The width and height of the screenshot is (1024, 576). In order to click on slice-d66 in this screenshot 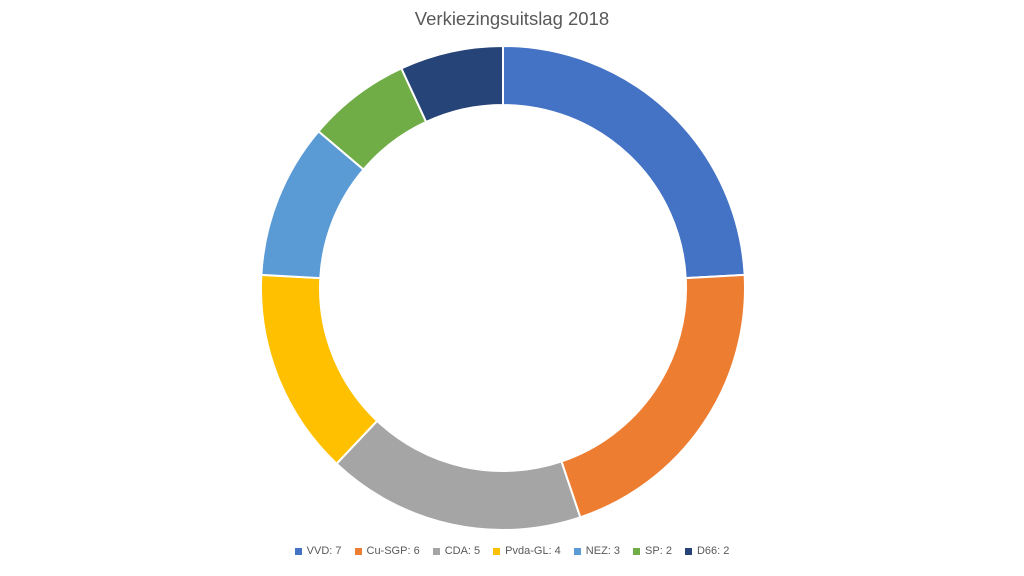, I will do `click(452, 84)`.